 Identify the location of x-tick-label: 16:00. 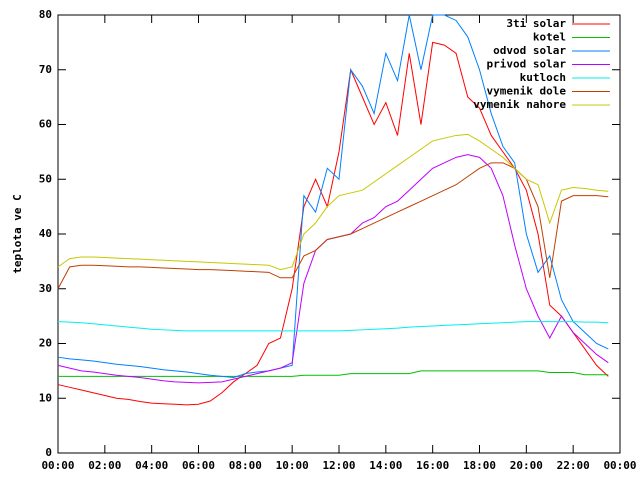
(432, 465).